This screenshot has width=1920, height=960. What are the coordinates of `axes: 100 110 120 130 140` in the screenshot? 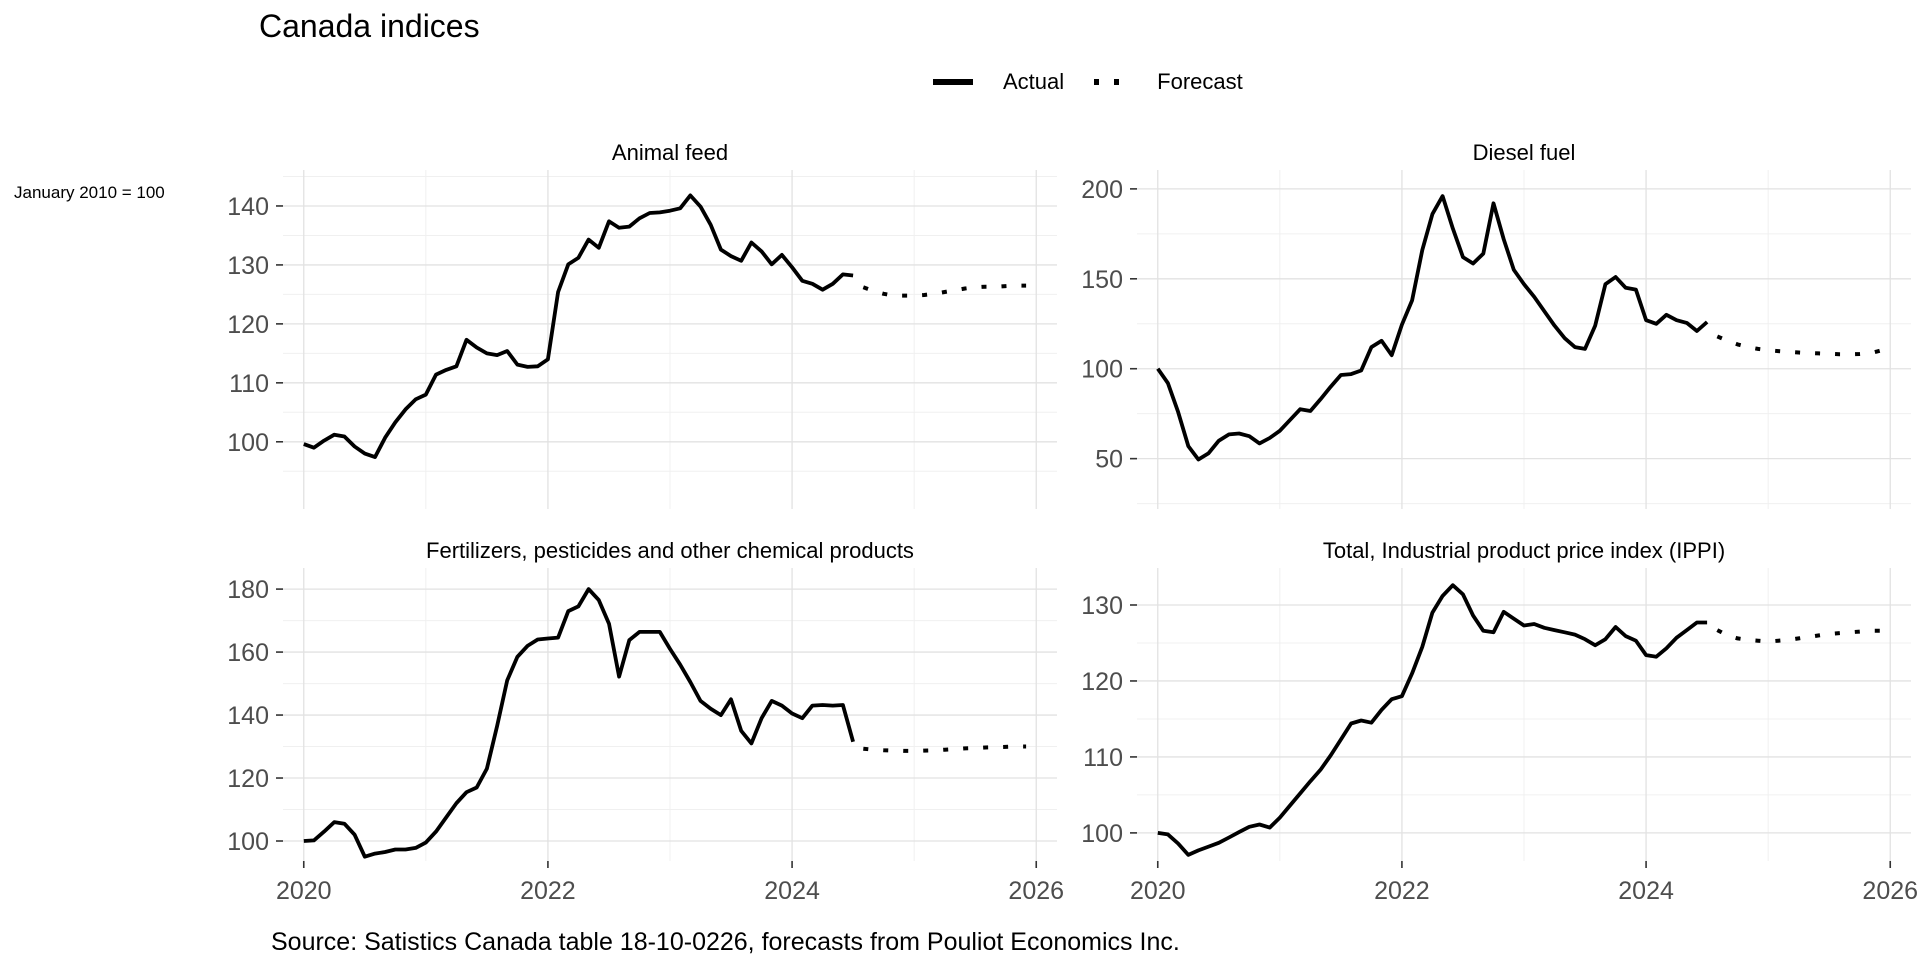 It's located at (255, 325).